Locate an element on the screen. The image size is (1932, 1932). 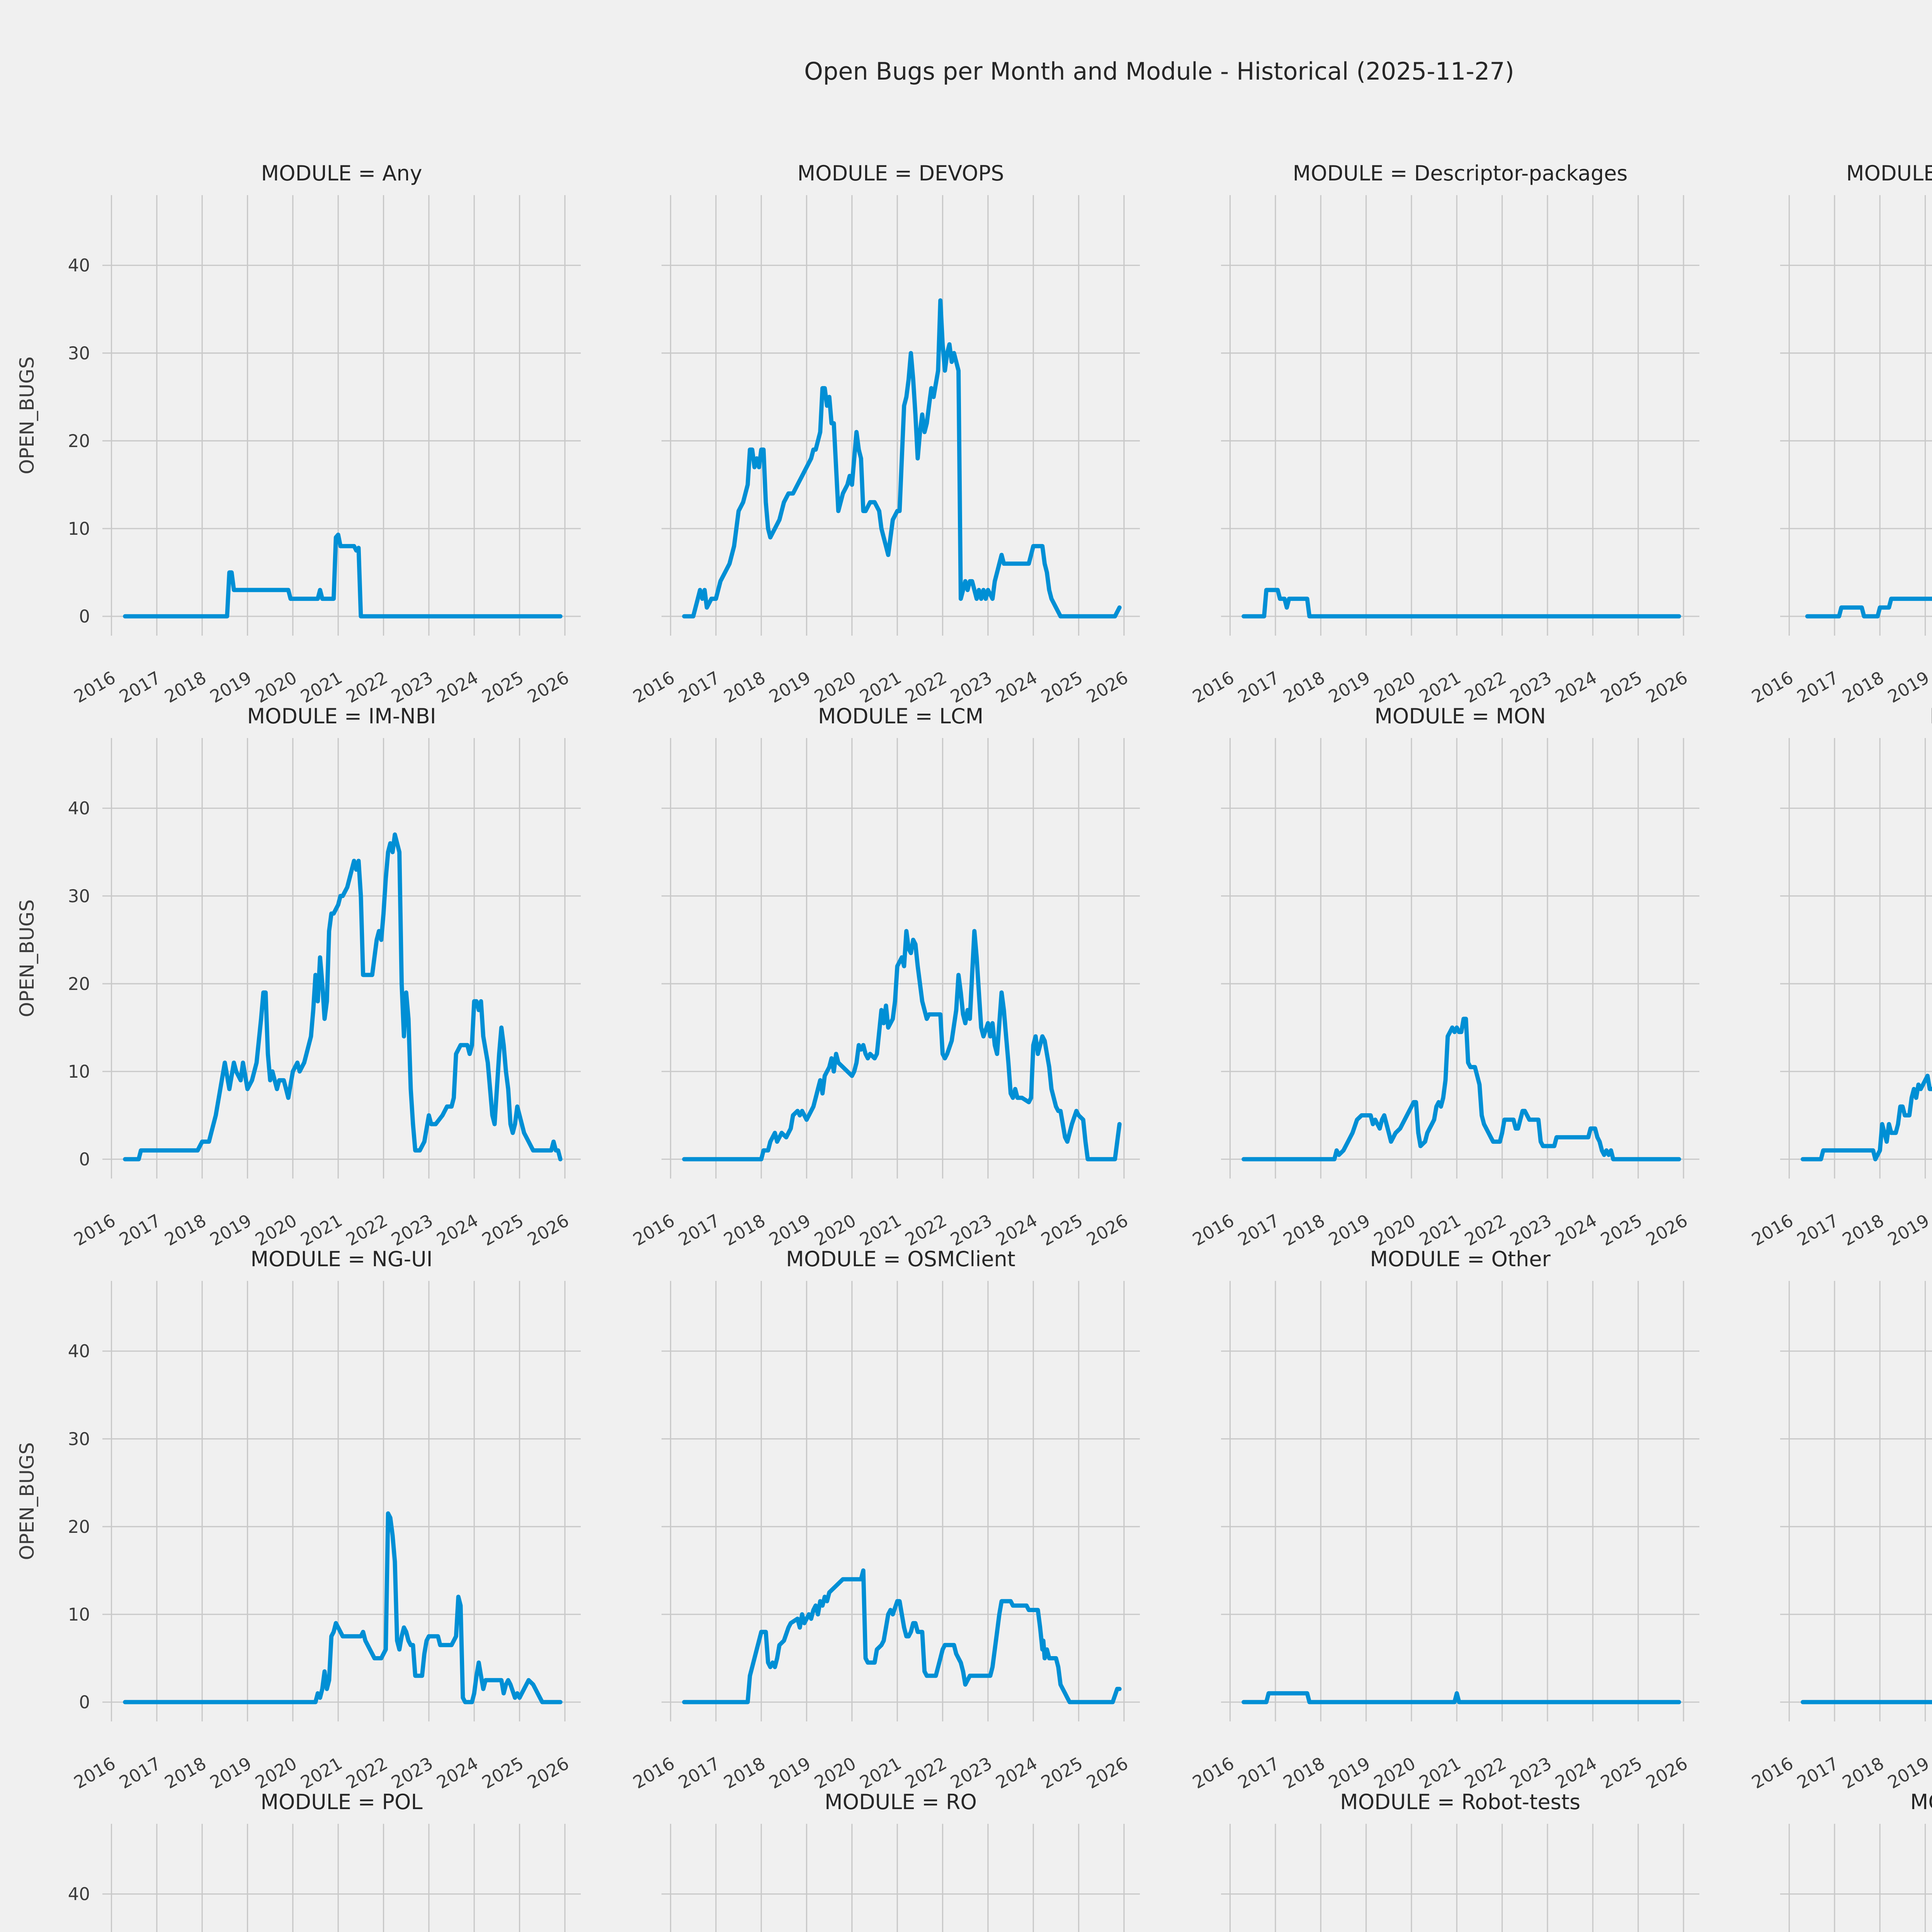
facet-title: MODULE = RO is located at coordinates (901, 1802).